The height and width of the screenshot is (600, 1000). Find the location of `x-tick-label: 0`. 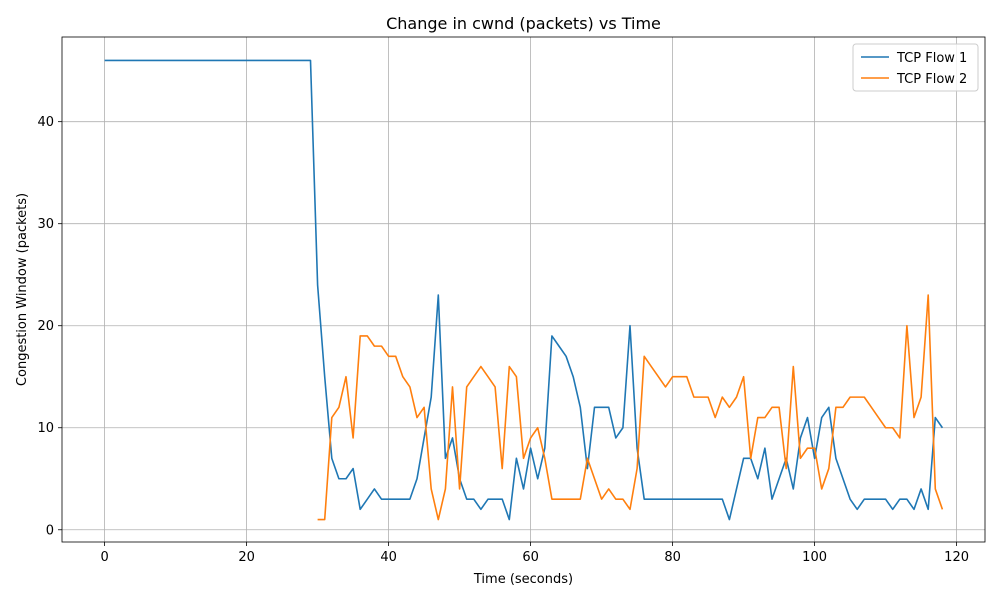

x-tick-label: 0 is located at coordinates (104, 557).